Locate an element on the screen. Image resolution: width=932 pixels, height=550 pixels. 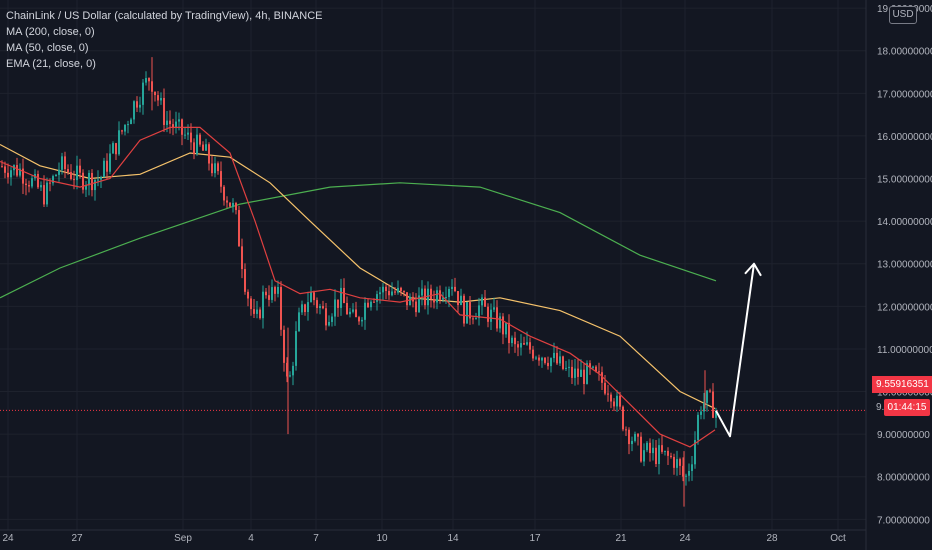
legend-ma200: MA (200, close, 0) is located at coordinates (50, 32).